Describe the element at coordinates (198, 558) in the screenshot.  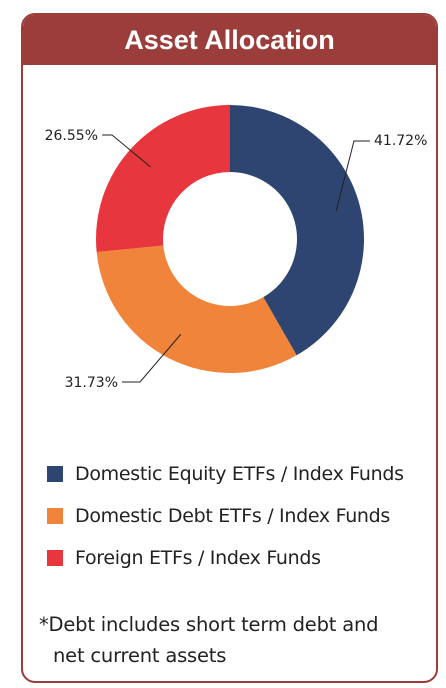
I see `legend-label-foreign: Foreign ETFs / Index Funds` at that location.